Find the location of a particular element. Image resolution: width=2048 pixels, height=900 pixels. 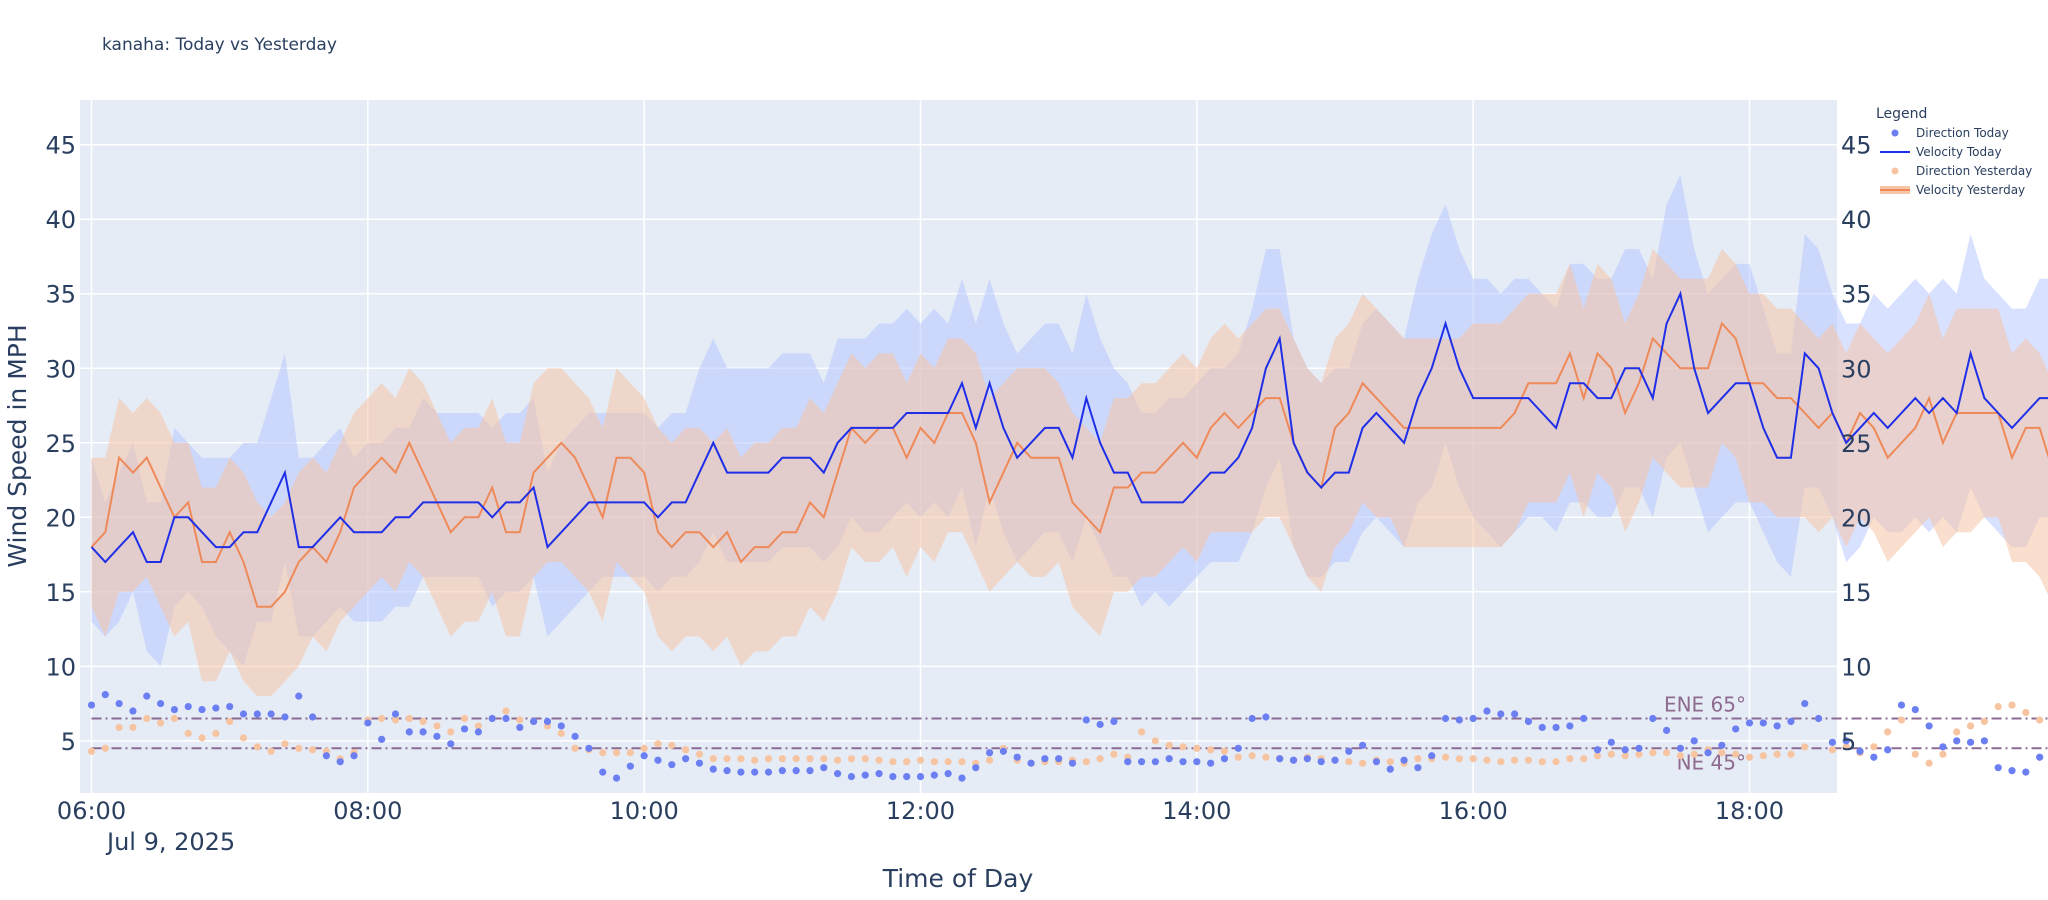

y-tick-label-left: 35 is located at coordinates (60, 295).